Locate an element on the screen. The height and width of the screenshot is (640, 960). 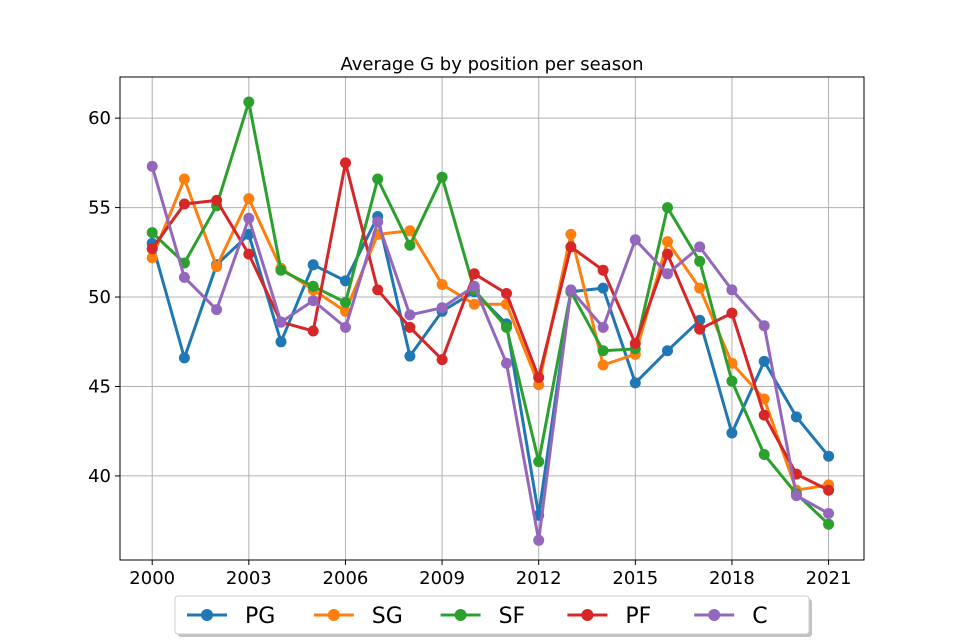
x-tick-label: 2006 is located at coordinates (346, 578).